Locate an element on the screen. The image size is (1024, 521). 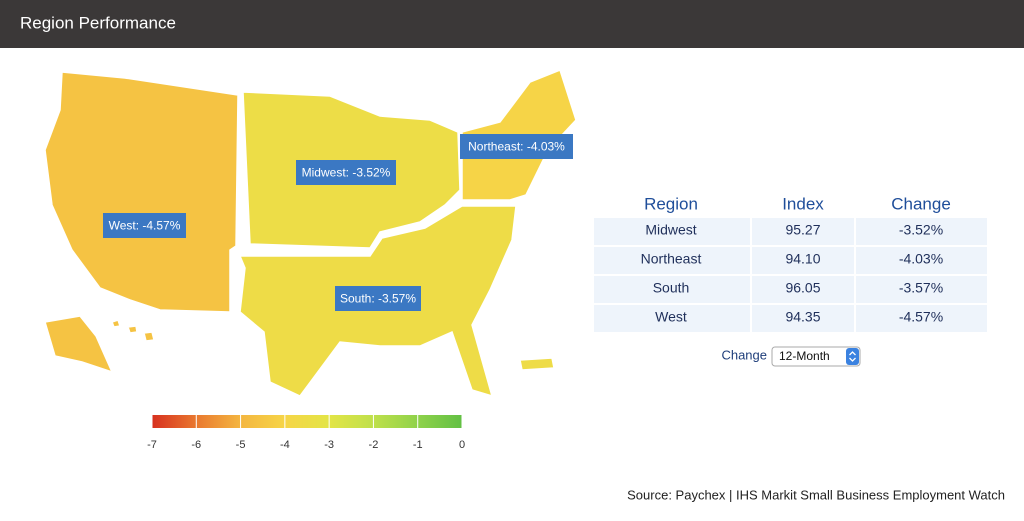
table-header: Index is located at coordinates (803, 203).